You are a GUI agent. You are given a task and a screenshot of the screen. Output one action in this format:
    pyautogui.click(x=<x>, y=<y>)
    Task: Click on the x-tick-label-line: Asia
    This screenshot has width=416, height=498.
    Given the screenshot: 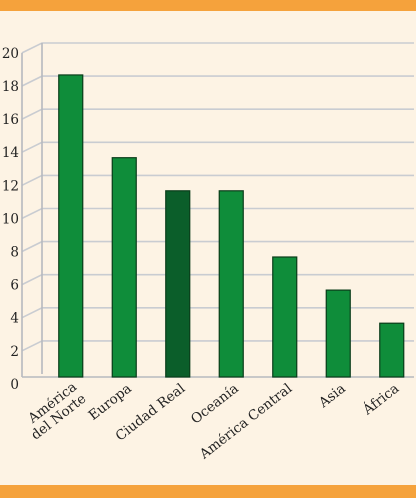 What is the action you would take?
    pyautogui.click(x=332, y=396)
    